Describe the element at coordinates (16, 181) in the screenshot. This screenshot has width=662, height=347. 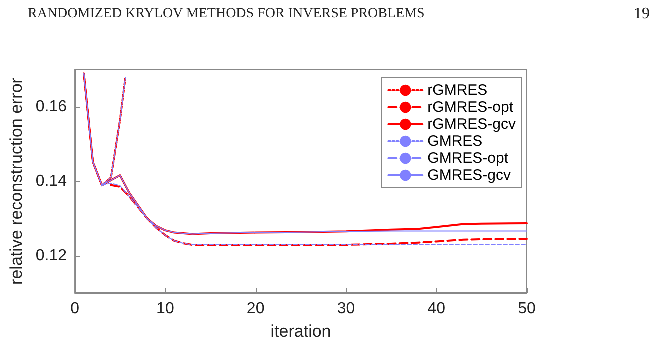
I see `y-axis-title: relative reconstruction error` at that location.